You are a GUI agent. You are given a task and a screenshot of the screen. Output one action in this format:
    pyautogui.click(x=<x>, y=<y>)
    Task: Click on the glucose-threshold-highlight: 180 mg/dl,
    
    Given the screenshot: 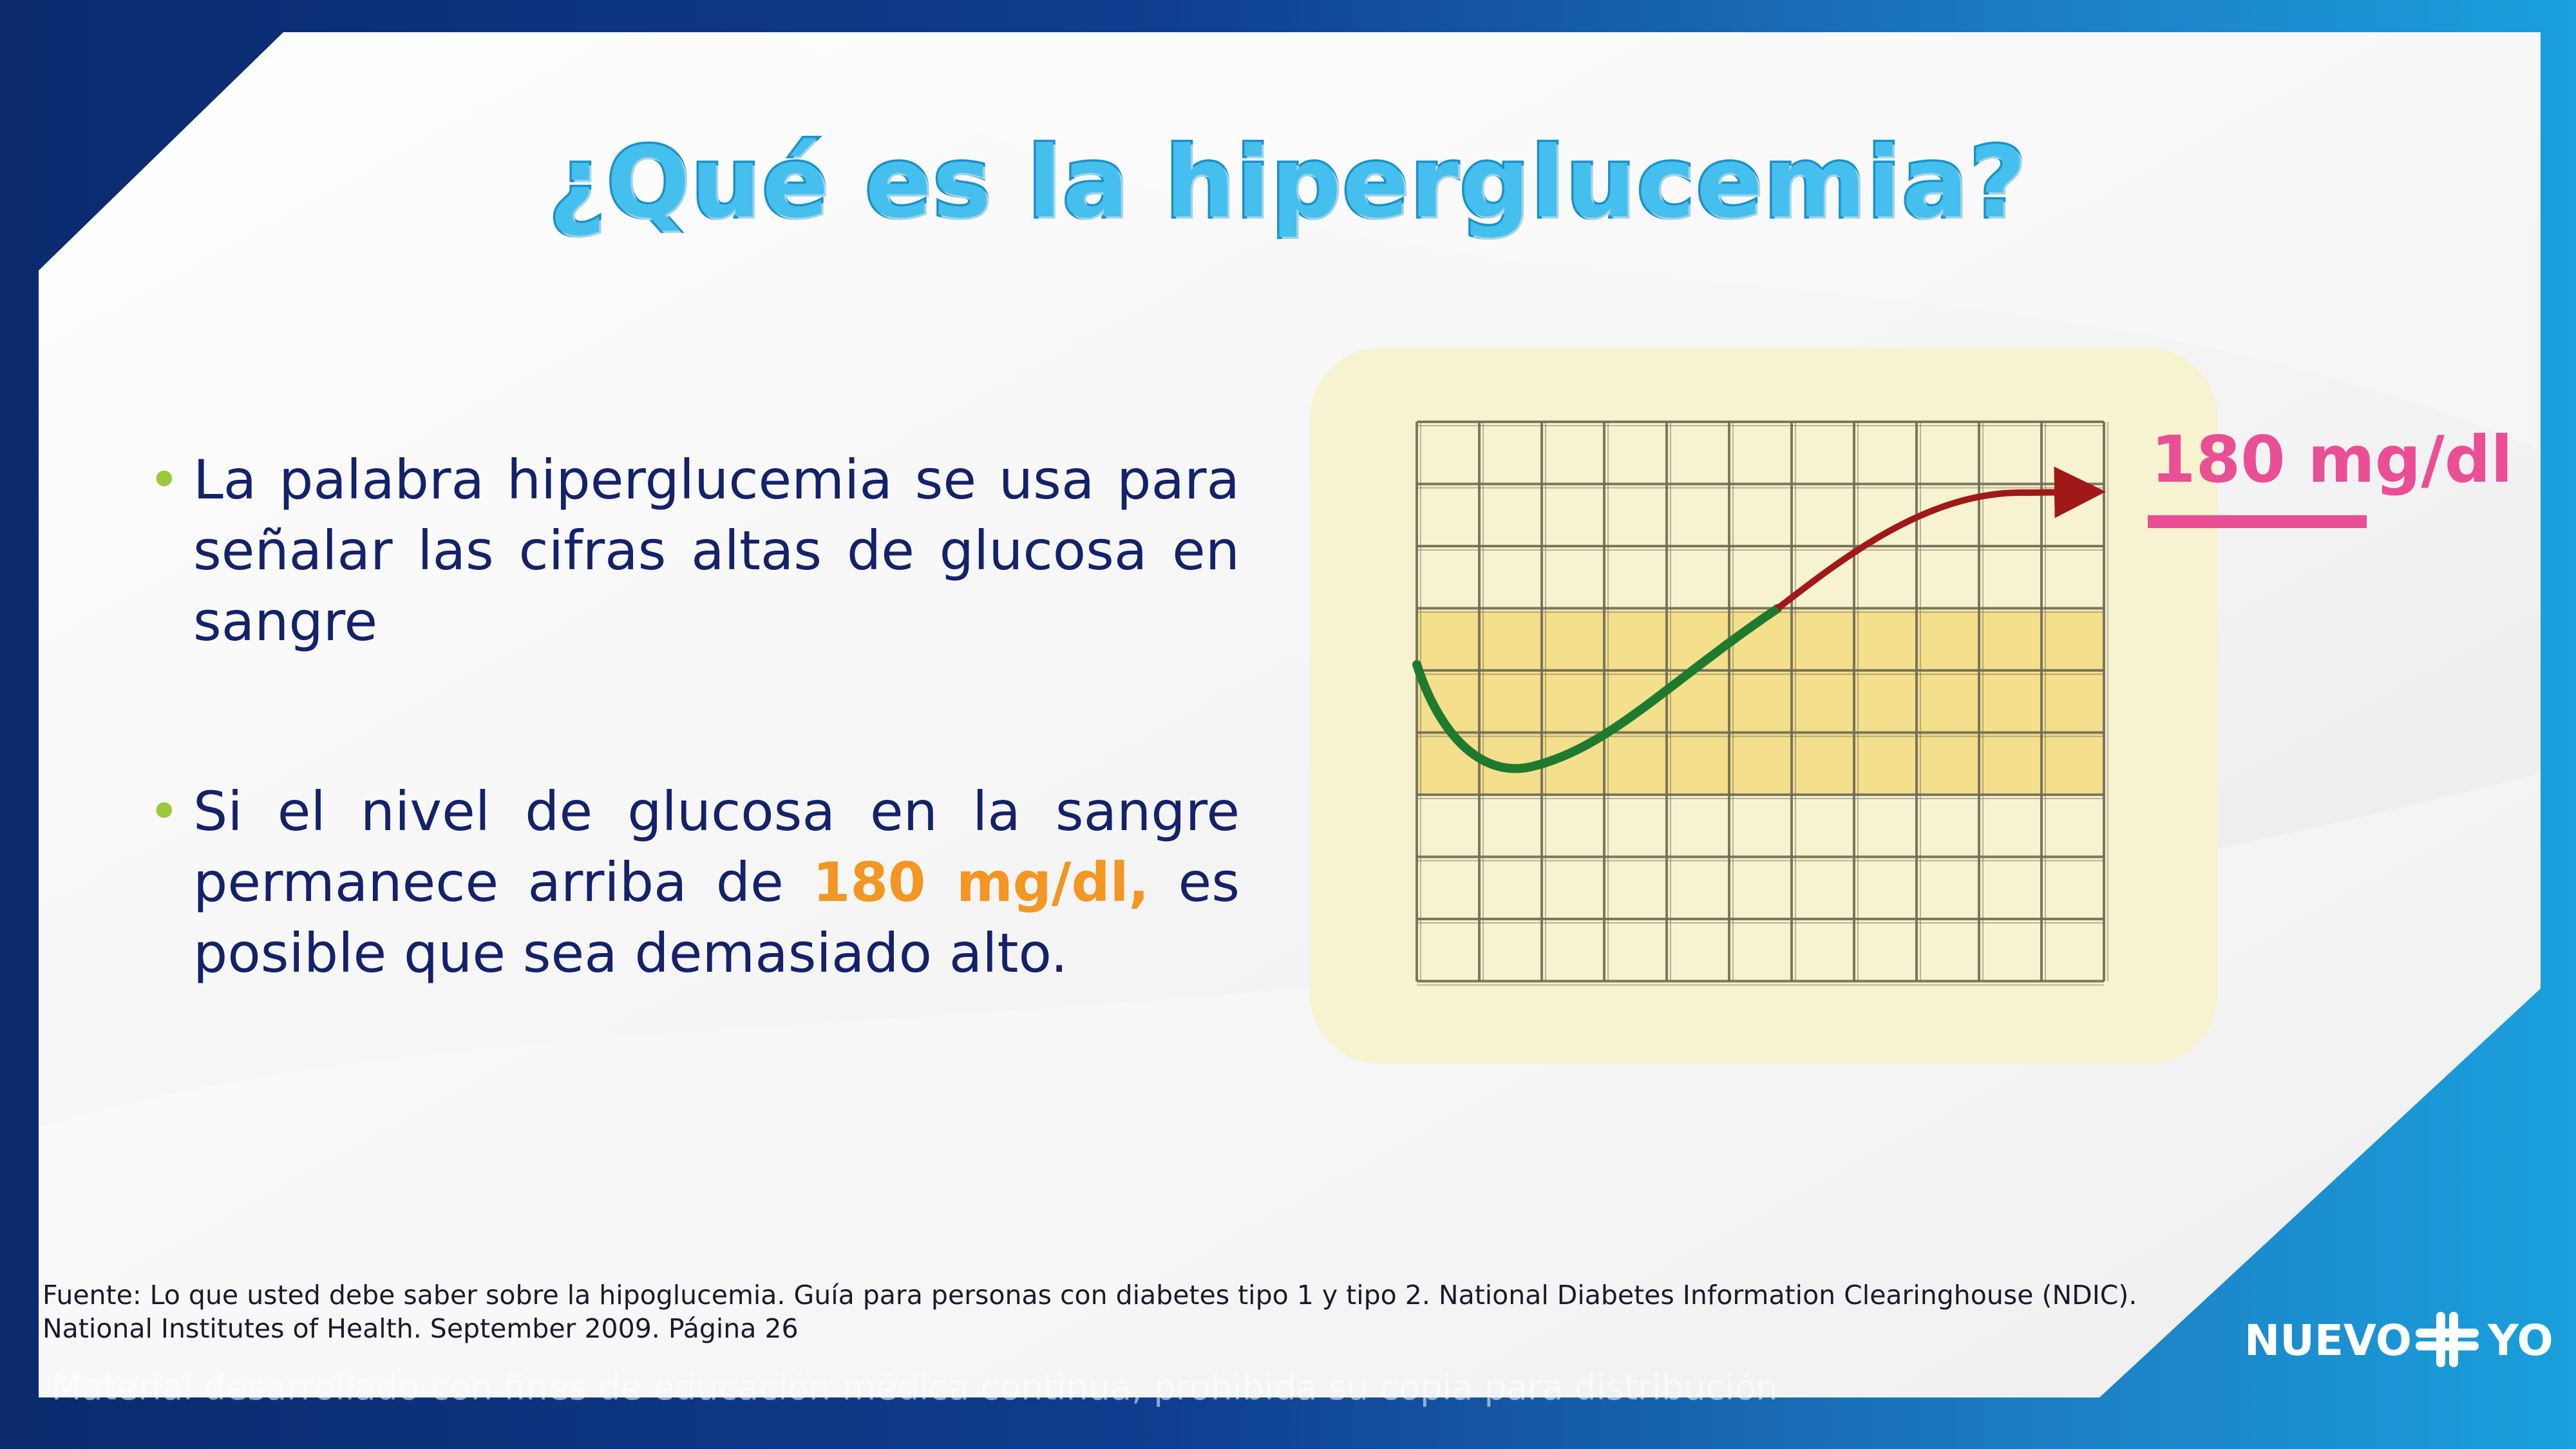 What is the action you would take?
    pyautogui.click(x=981, y=882)
    